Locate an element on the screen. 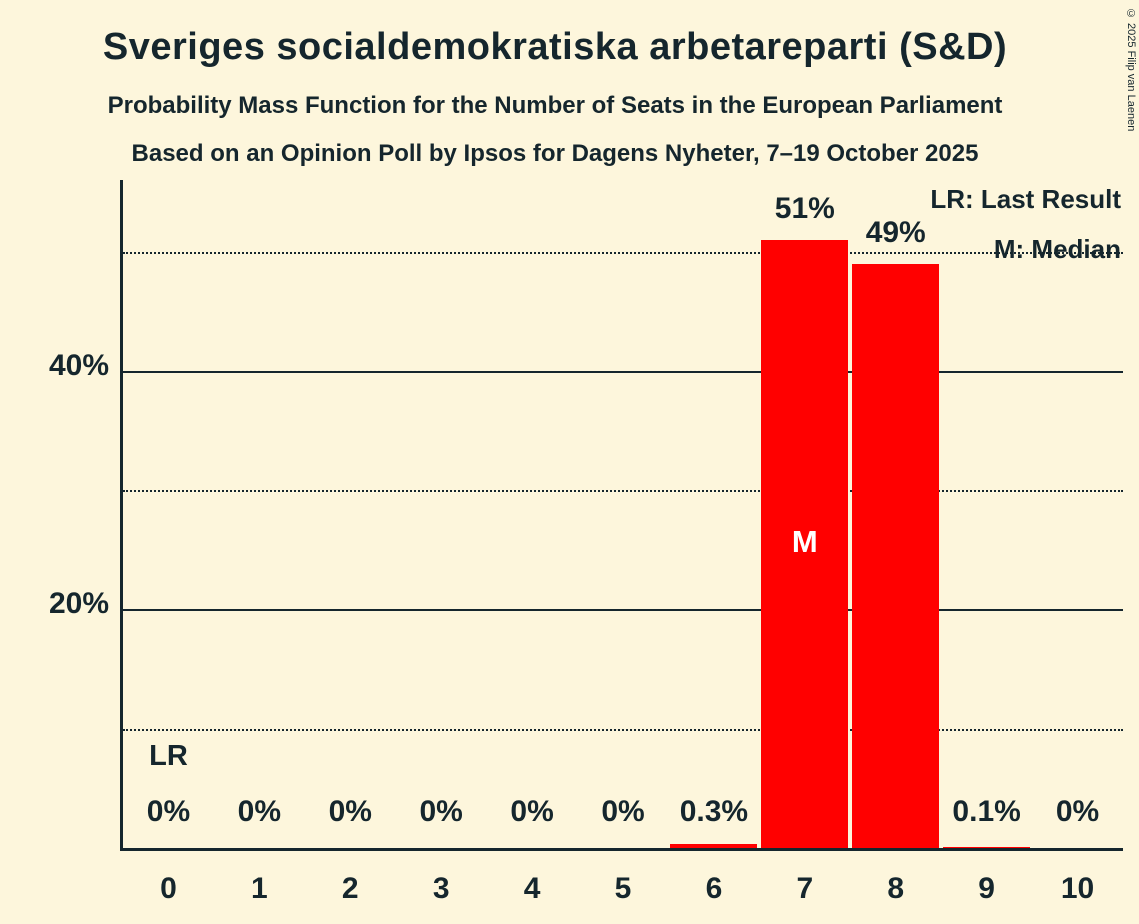 Image resolution: width=1139 pixels, height=924 pixels. x-axis-label-10: 10 is located at coordinates (1077, 888).